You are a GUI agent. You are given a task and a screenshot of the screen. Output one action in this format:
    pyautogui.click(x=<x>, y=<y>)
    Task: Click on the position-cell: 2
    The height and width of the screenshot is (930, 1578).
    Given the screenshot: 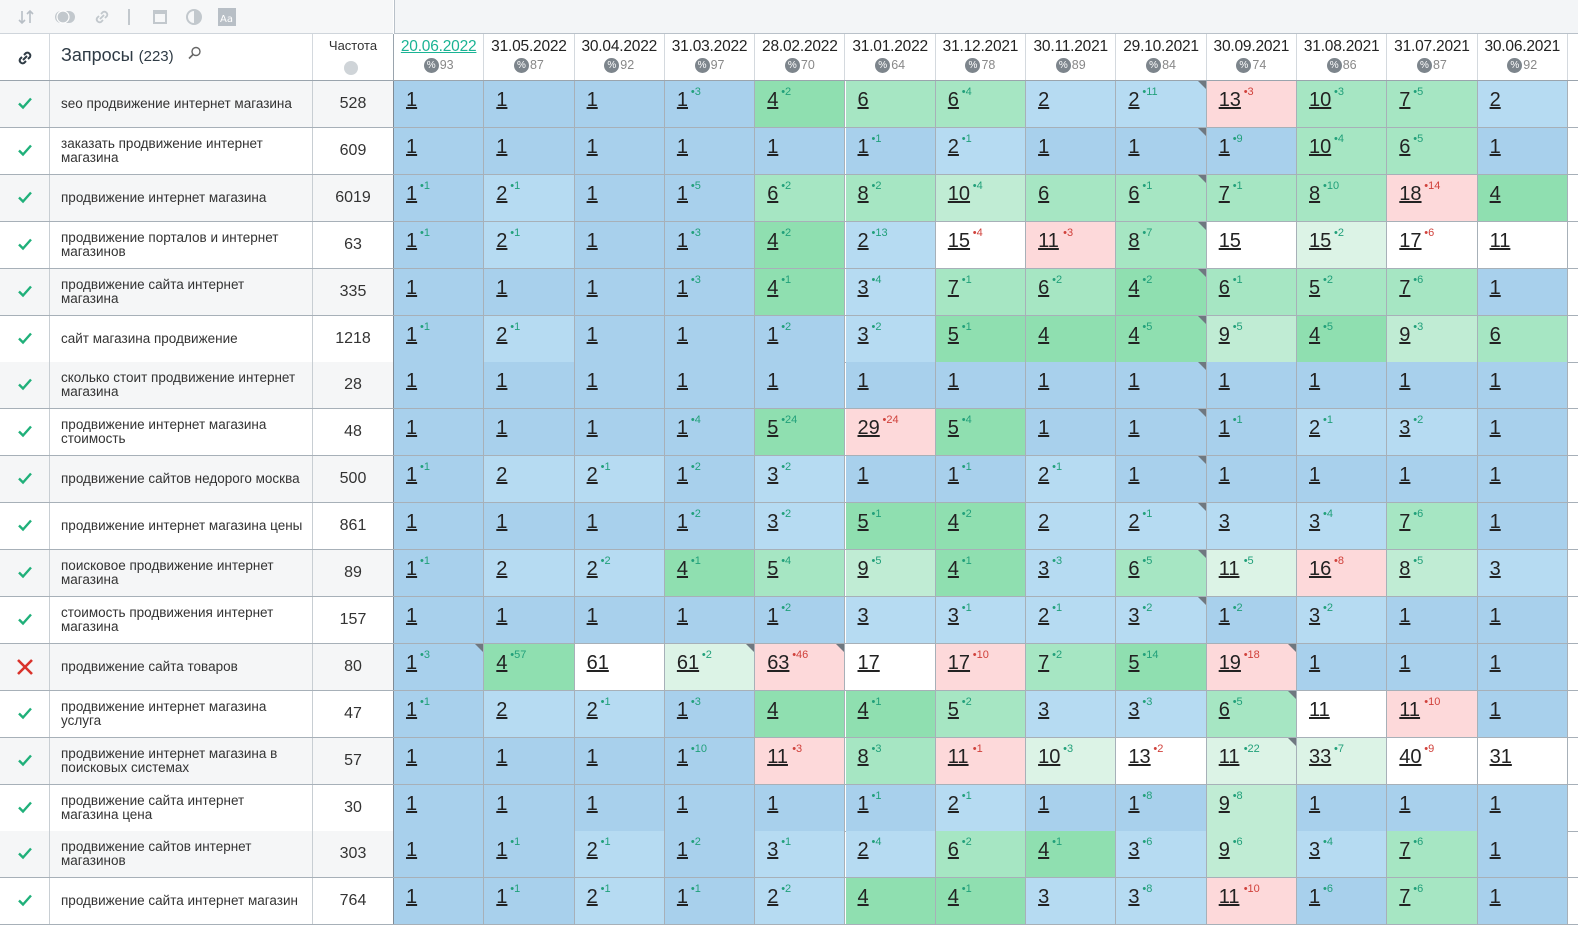 What is the action you would take?
    pyautogui.click(x=1071, y=526)
    